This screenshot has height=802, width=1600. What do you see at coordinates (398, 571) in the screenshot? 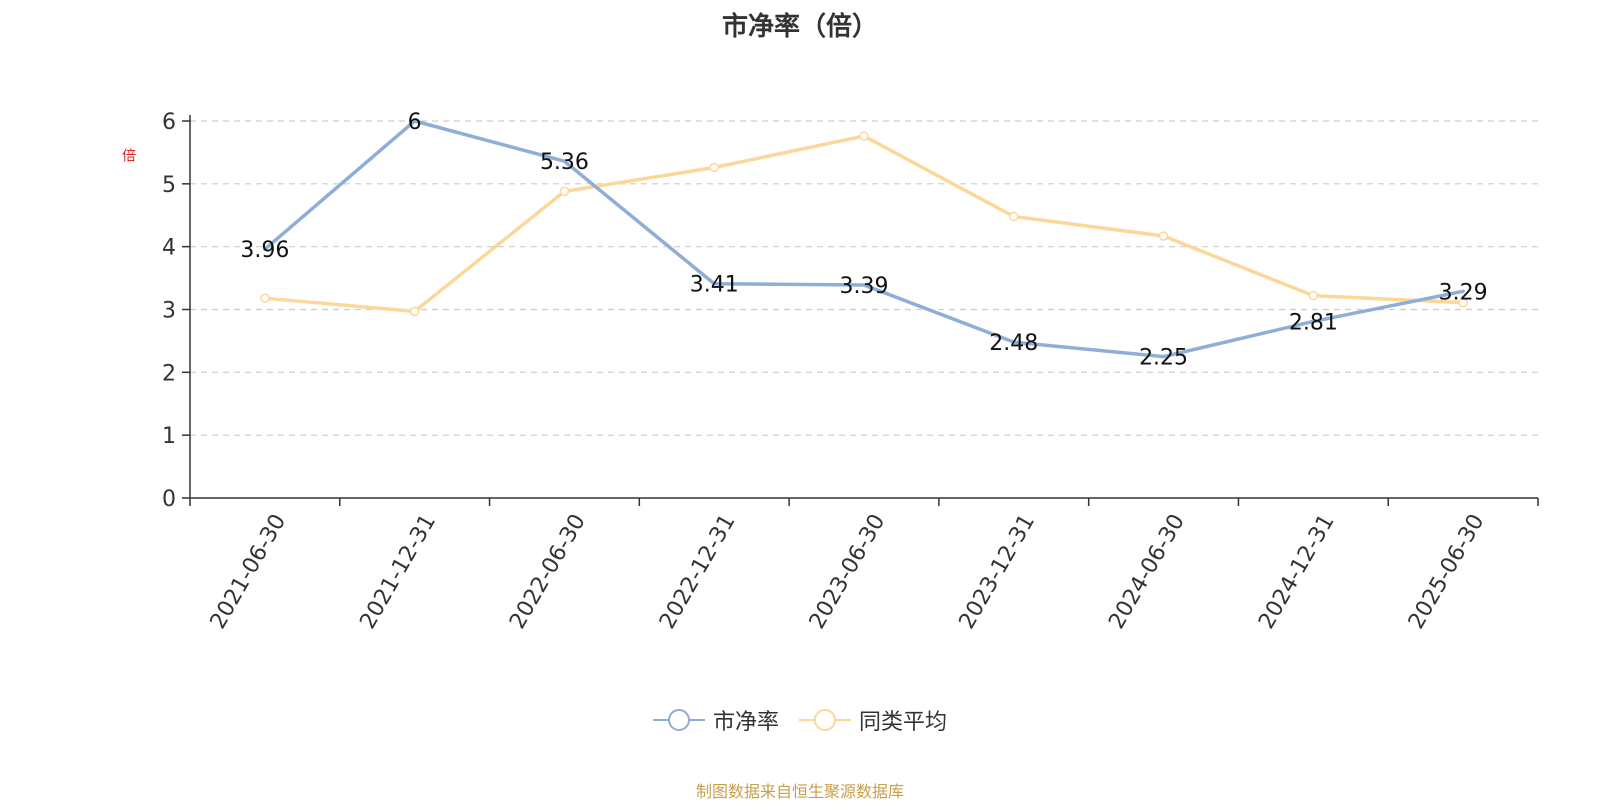
I see `x-tick-label: 2021-12-31` at bounding box center [398, 571].